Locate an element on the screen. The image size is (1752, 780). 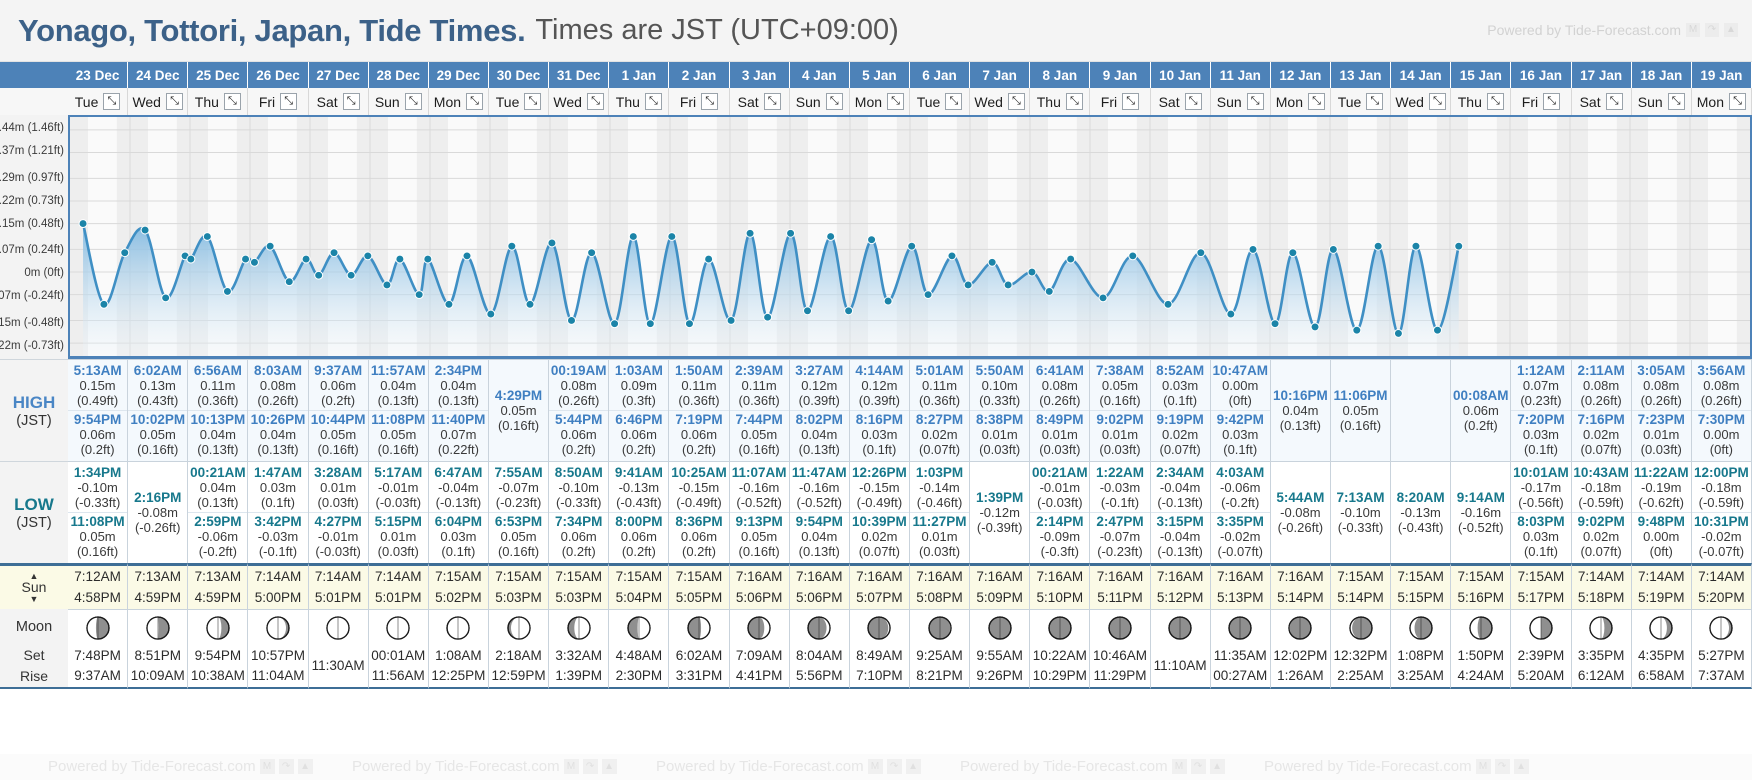
moon-phase-cell is located at coordinates (1120, 627).